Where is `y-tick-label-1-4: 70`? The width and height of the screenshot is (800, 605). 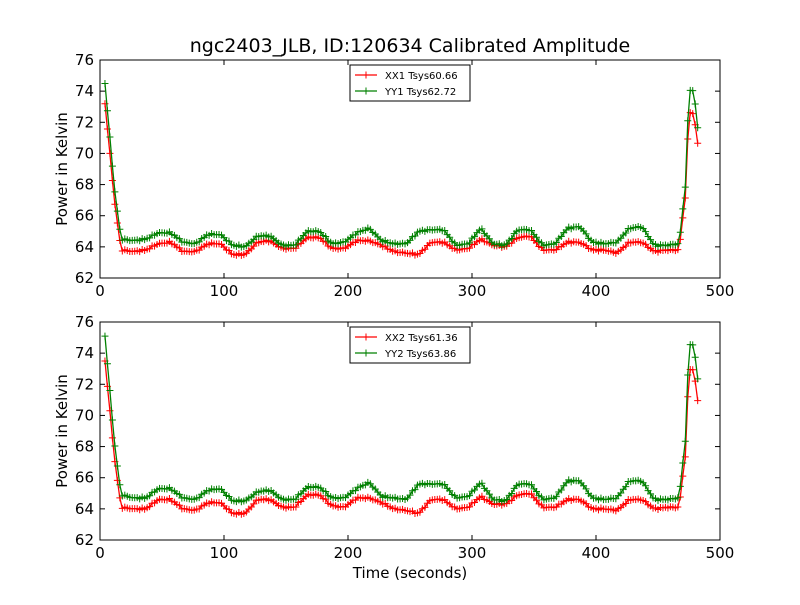 y-tick-label-1-4: 70 is located at coordinates (84, 153).